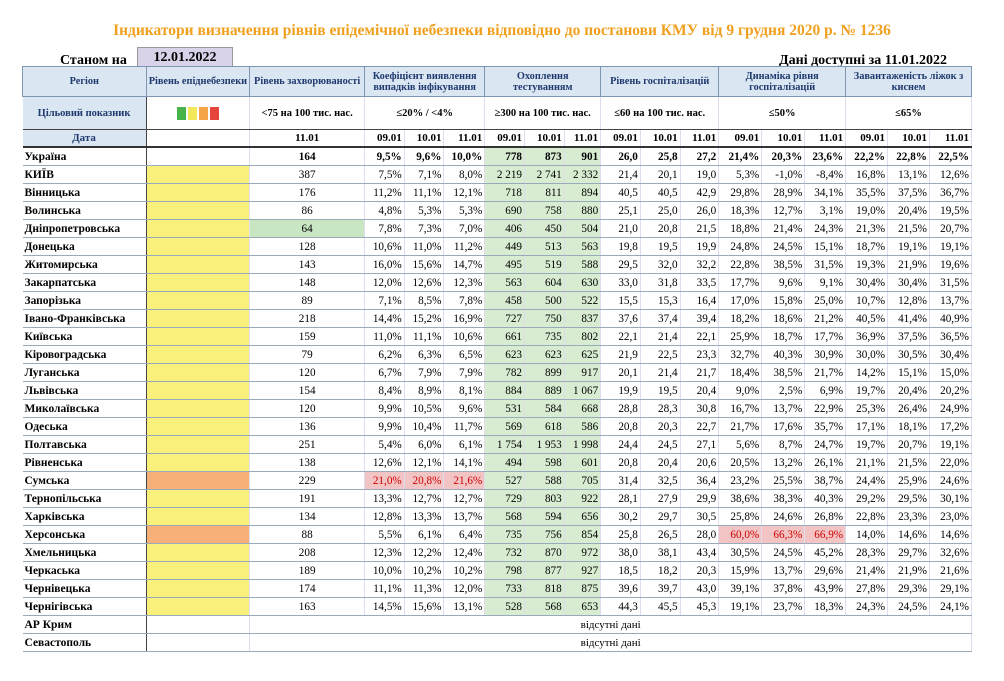  I want to click on hosp-dynamics-cell: 30,9%, so click(825, 354).